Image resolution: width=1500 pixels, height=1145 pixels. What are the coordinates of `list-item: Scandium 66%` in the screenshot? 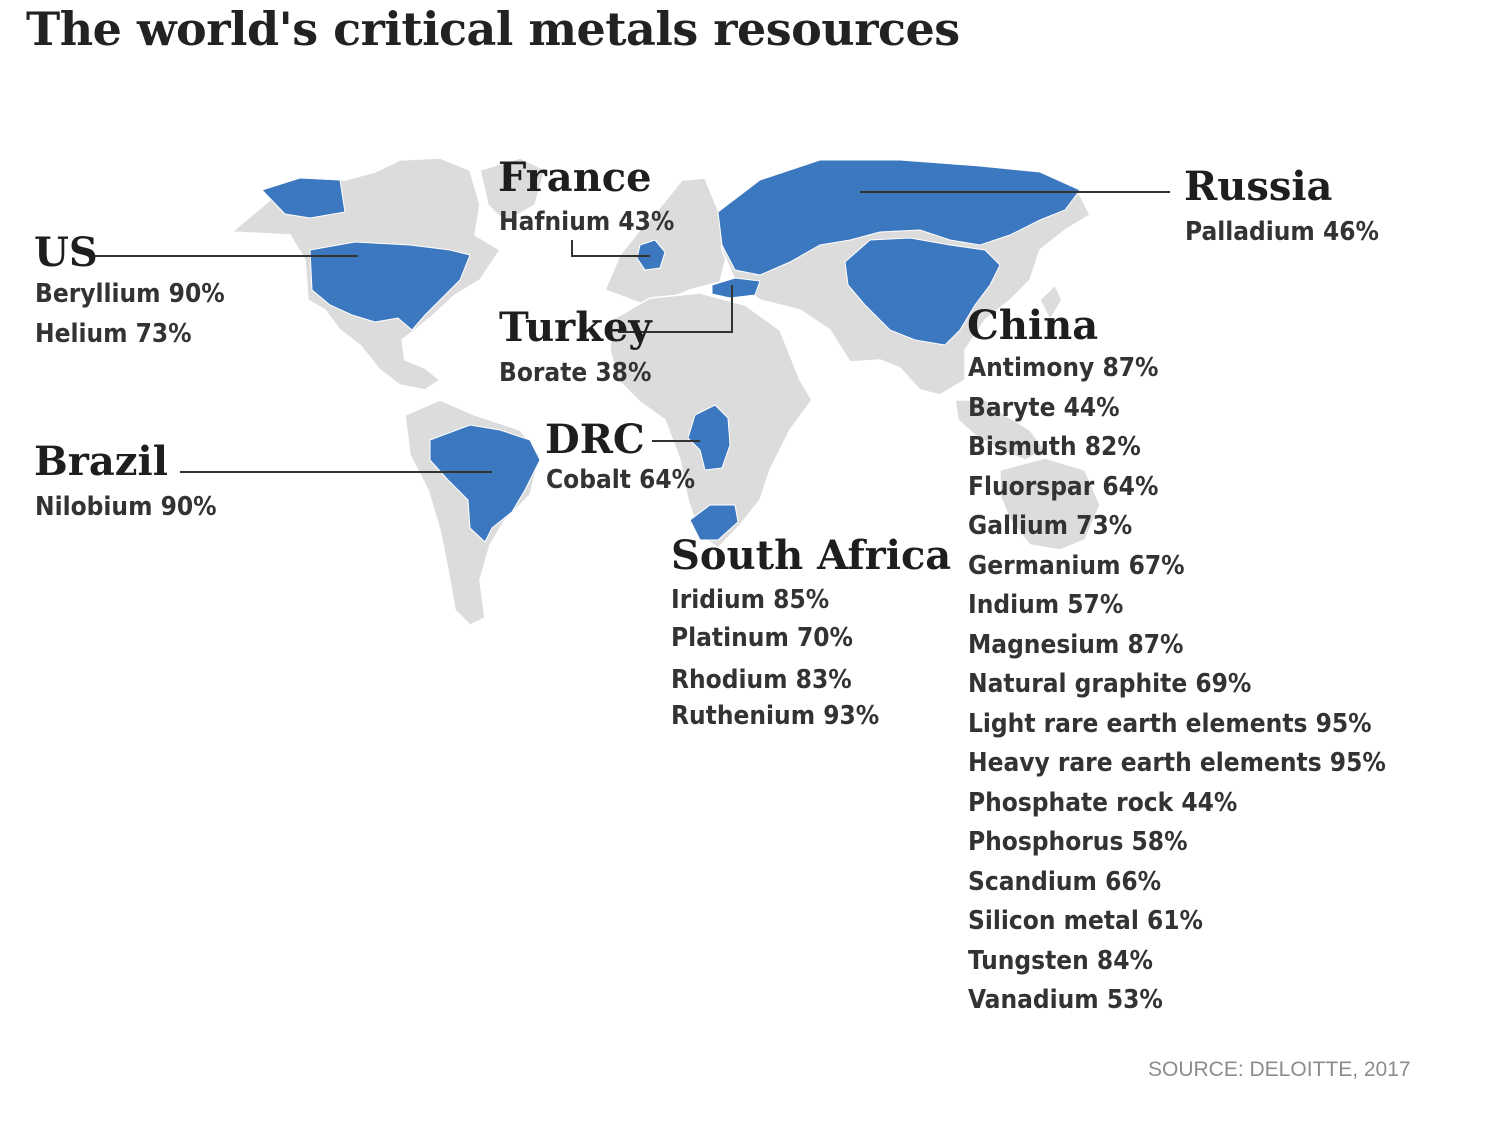 It's located at (1065, 881).